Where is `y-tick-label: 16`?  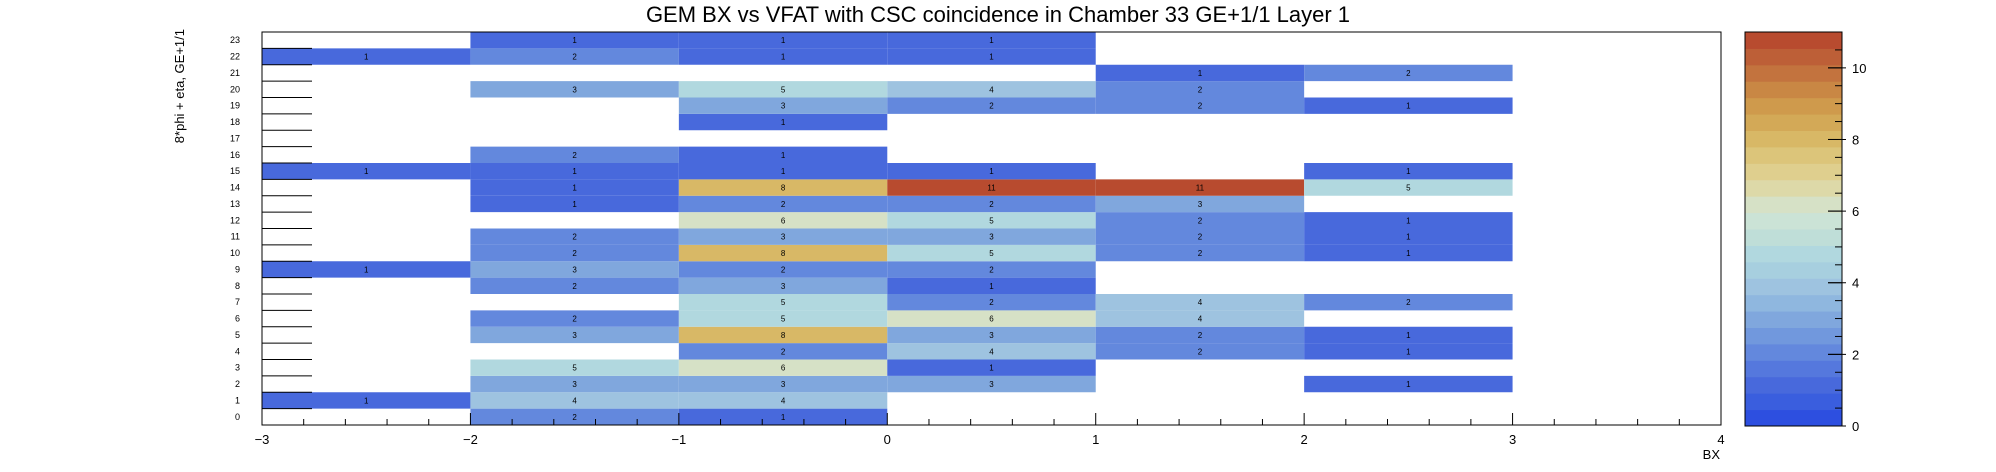
y-tick-label: 16 is located at coordinates (235, 155).